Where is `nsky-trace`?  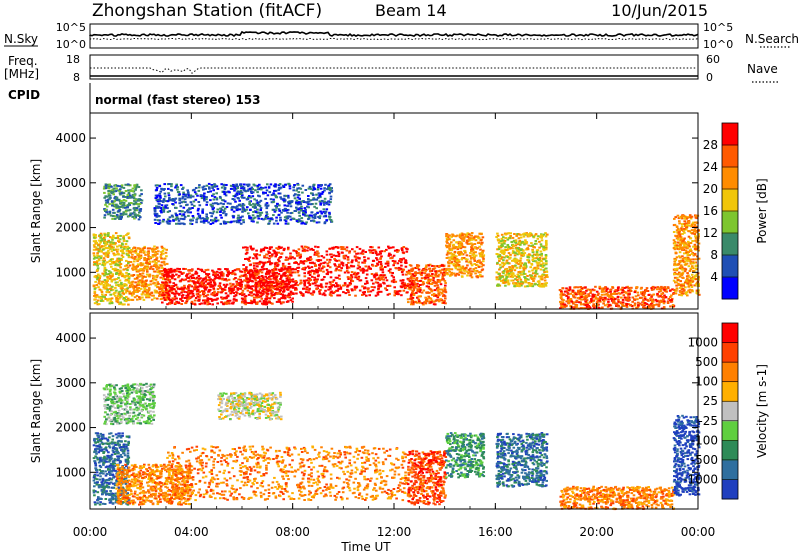
nsky-trace is located at coordinates (394, 34).